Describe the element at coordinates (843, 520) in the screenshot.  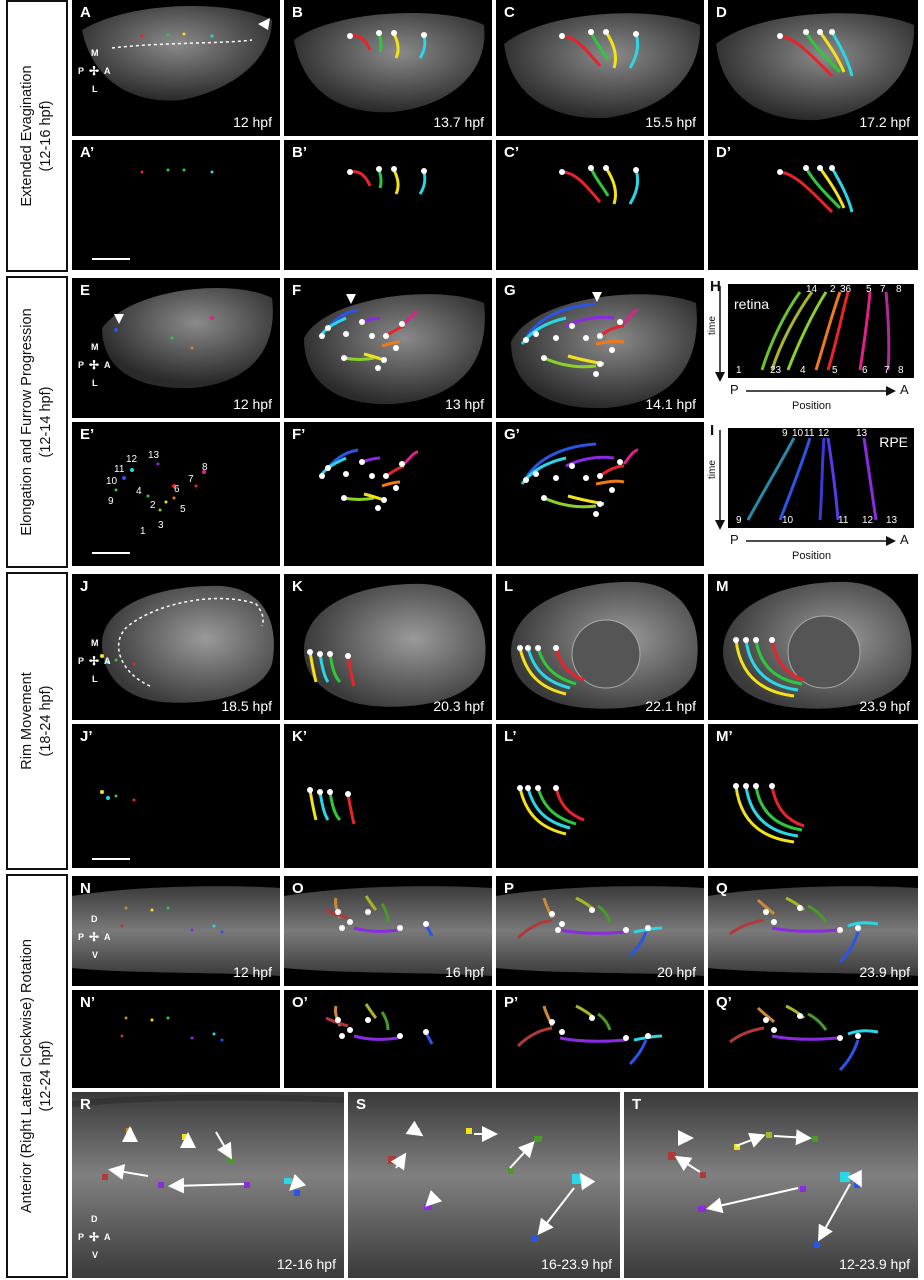
I see `bottom-number: 11` at that location.